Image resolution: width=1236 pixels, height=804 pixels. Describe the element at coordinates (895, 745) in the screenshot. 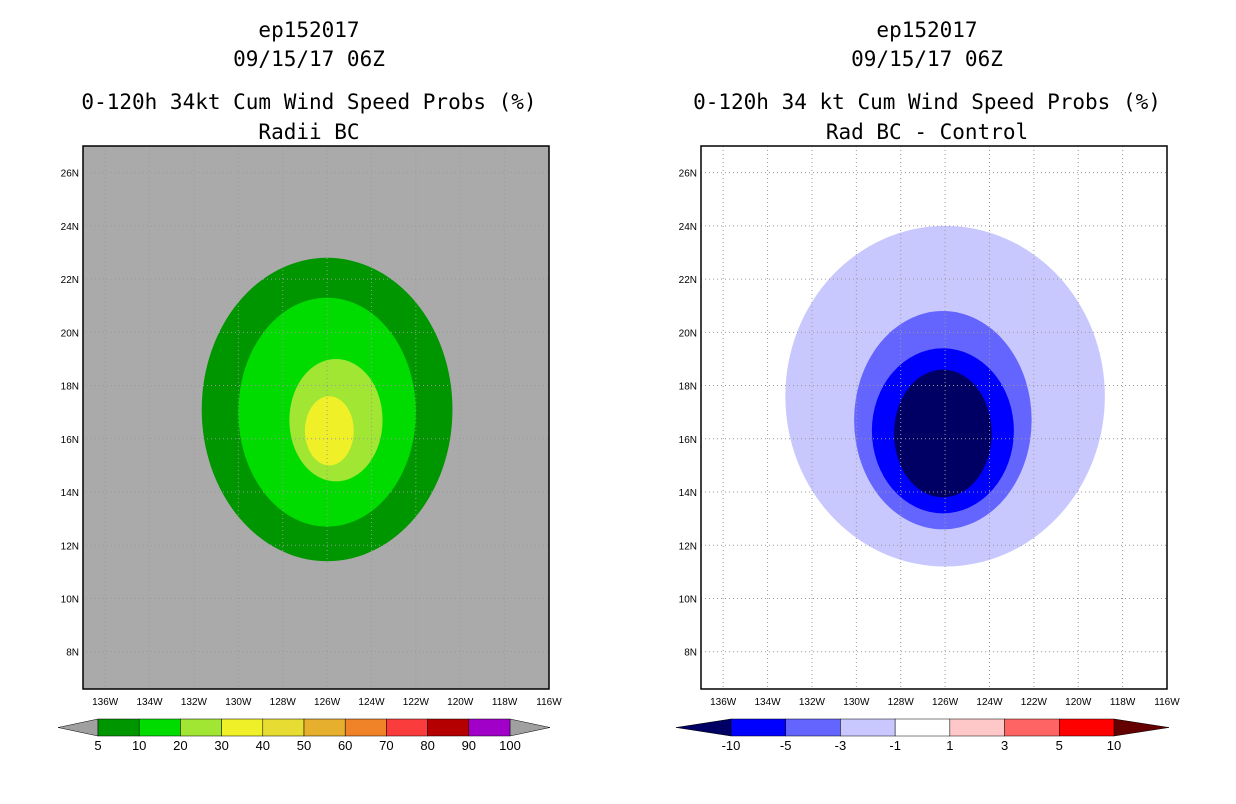

I see `colorbar-label: -1` at that location.